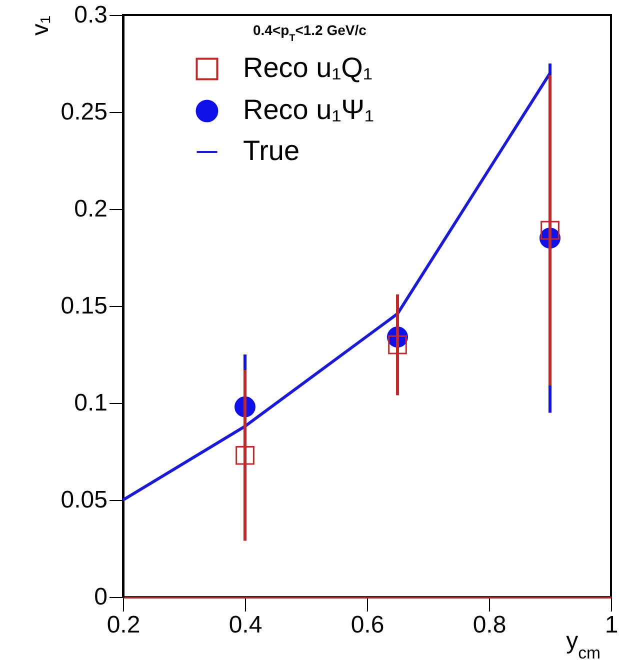 The image size is (619, 670). I want to click on x-axis-title: y$_{cm}$, so click(583, 645).